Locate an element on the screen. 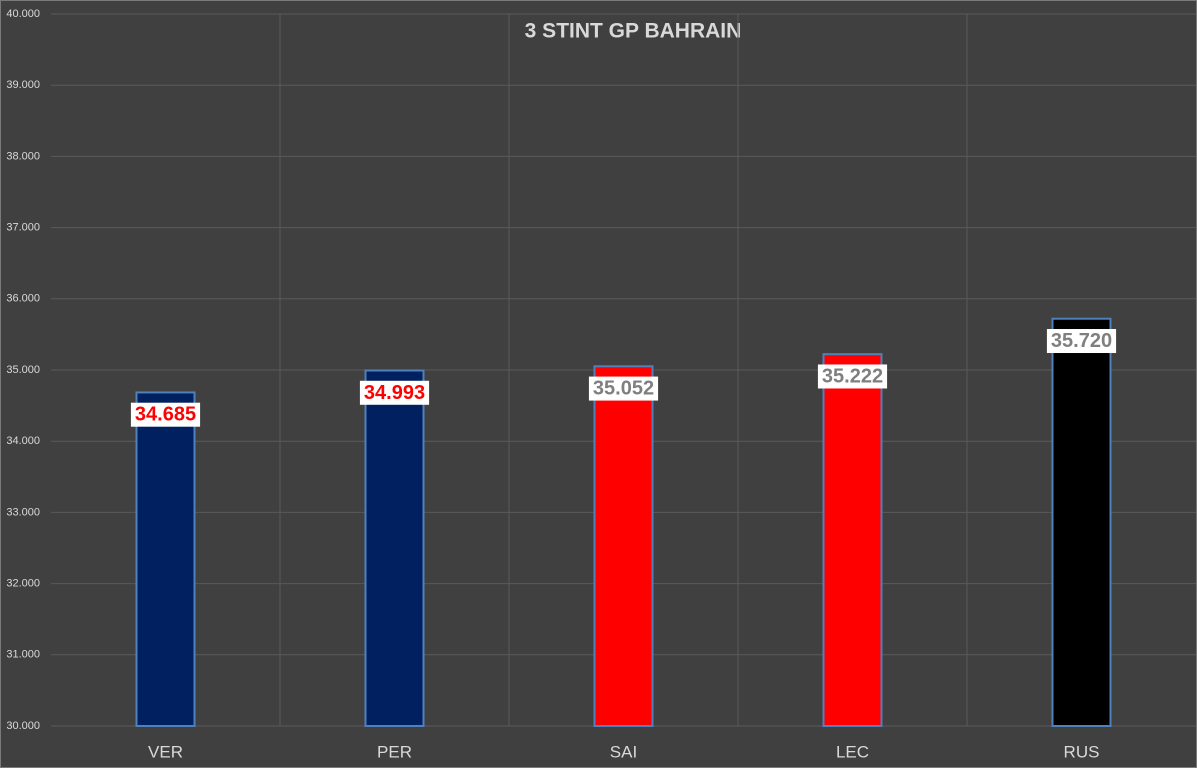 Image resolution: width=1197 pixels, height=768 pixels. y-tick-label: 35.000 is located at coordinates (23, 370).